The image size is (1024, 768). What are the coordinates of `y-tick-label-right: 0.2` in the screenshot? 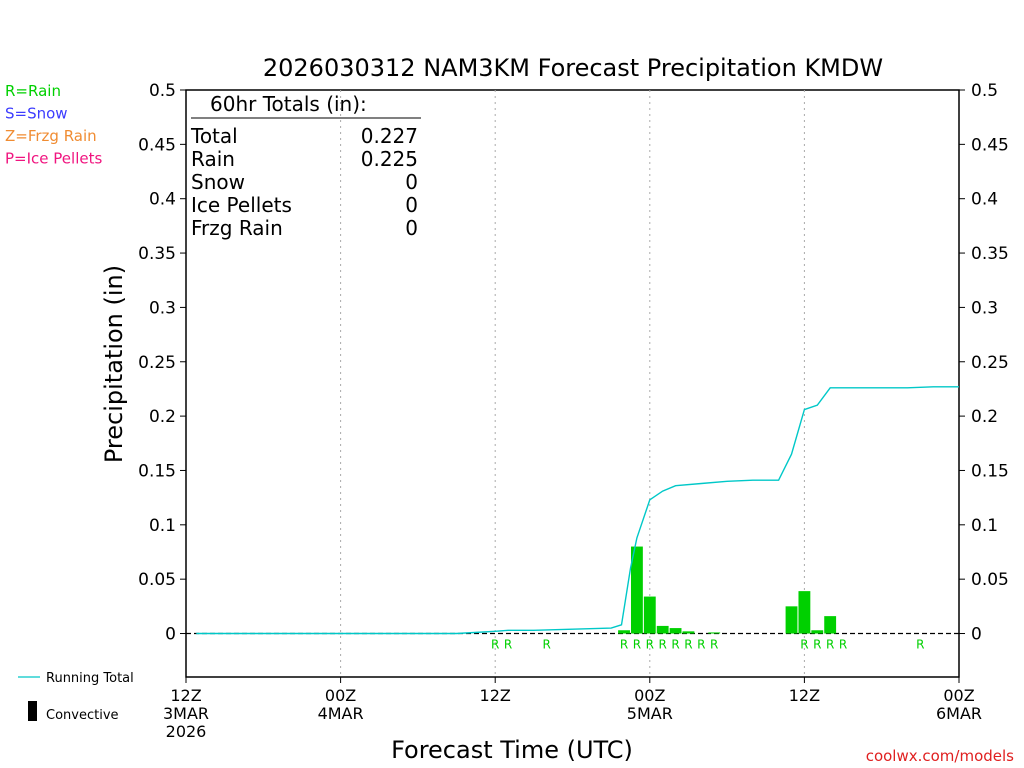 It's located at (984, 417).